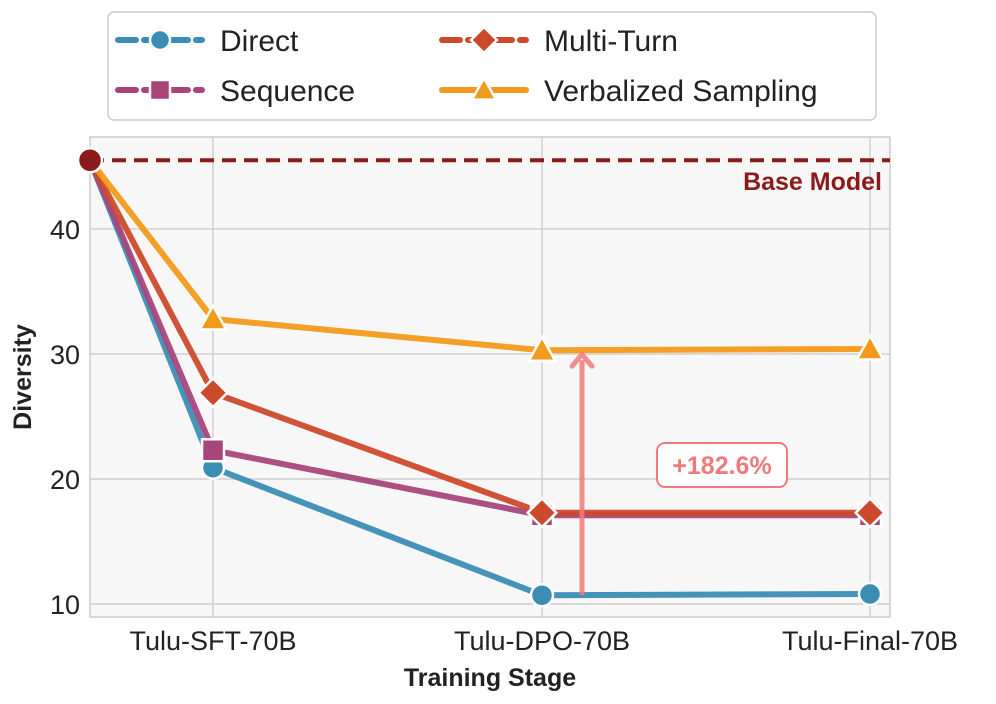 Image resolution: width=996 pixels, height=704 pixels. I want to click on x-tick-label: Tulu-DPO-70B, so click(542, 641).